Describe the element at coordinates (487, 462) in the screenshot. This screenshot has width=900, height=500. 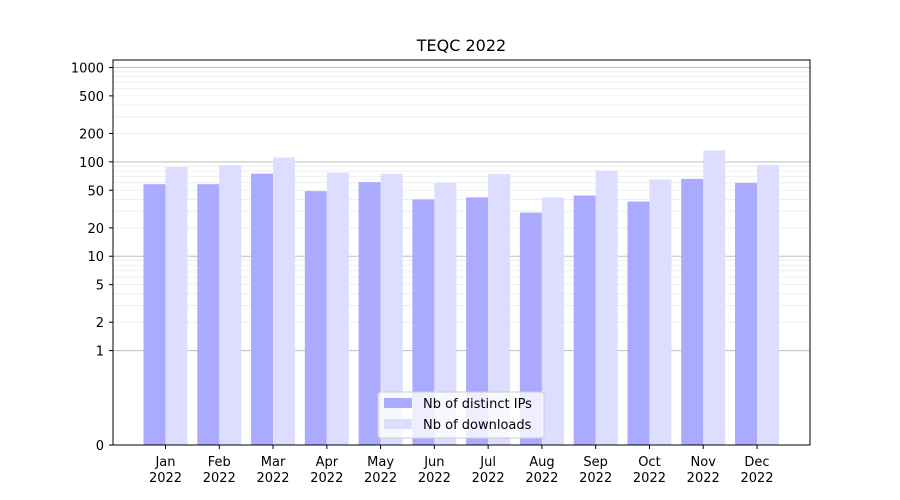
I see `x-tick-label: Jul` at that location.